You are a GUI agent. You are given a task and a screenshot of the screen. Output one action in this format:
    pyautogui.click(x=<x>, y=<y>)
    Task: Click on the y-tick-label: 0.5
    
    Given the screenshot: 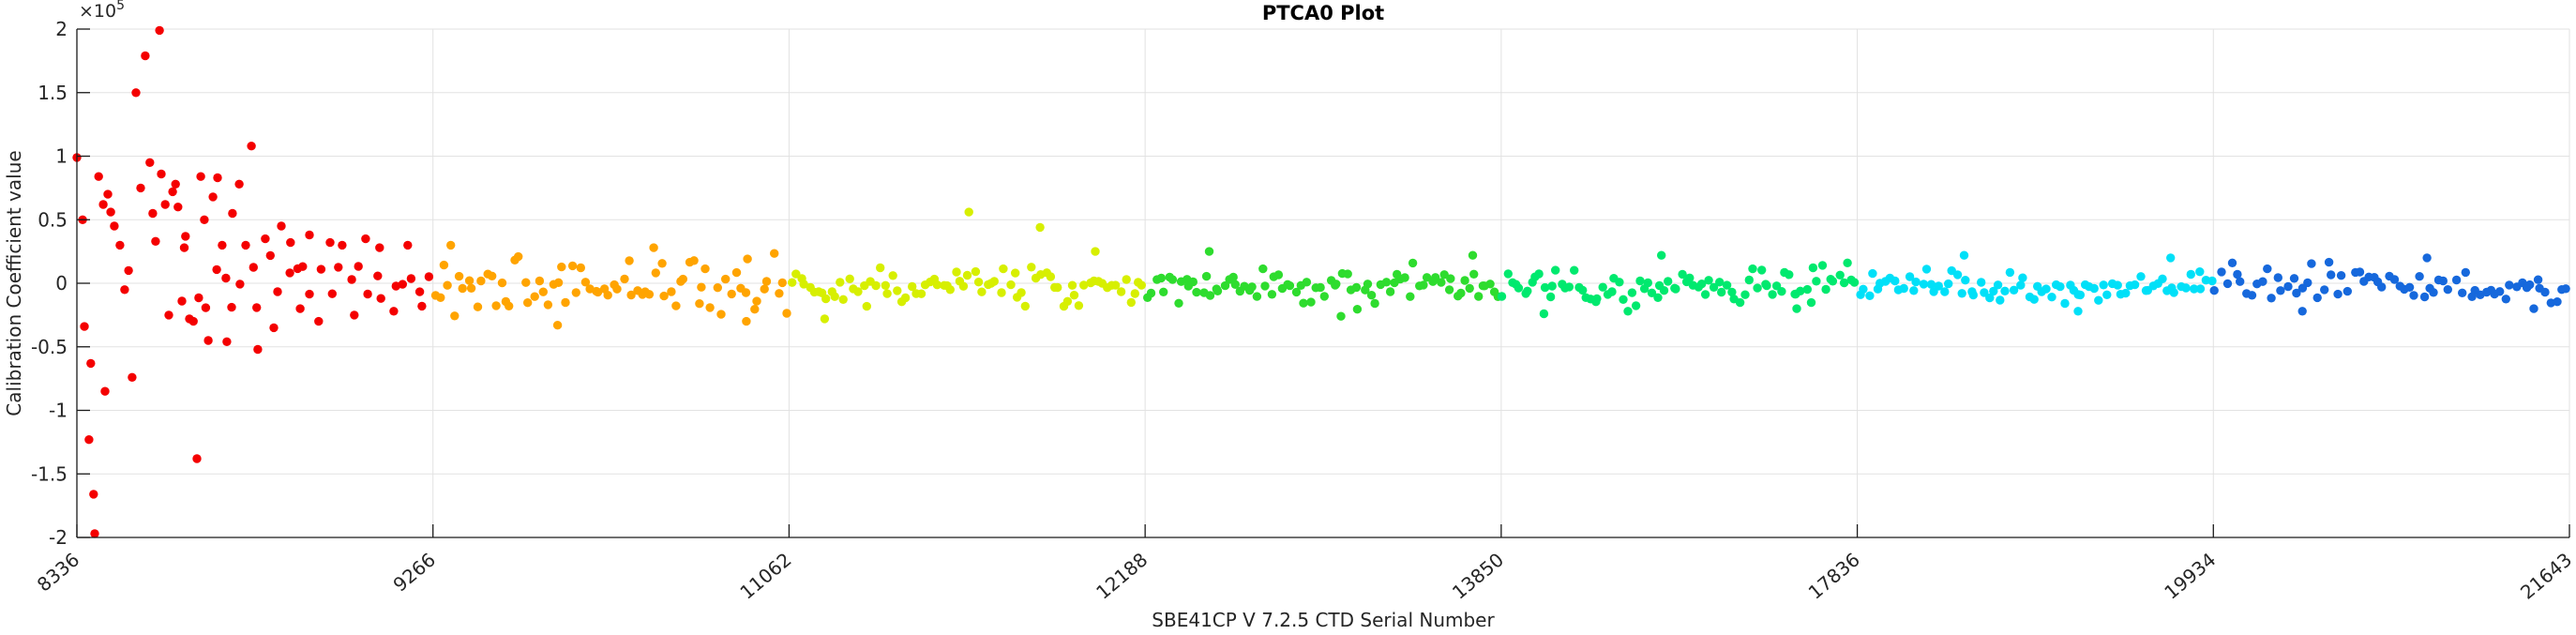 What is the action you would take?
    pyautogui.click(x=53, y=219)
    